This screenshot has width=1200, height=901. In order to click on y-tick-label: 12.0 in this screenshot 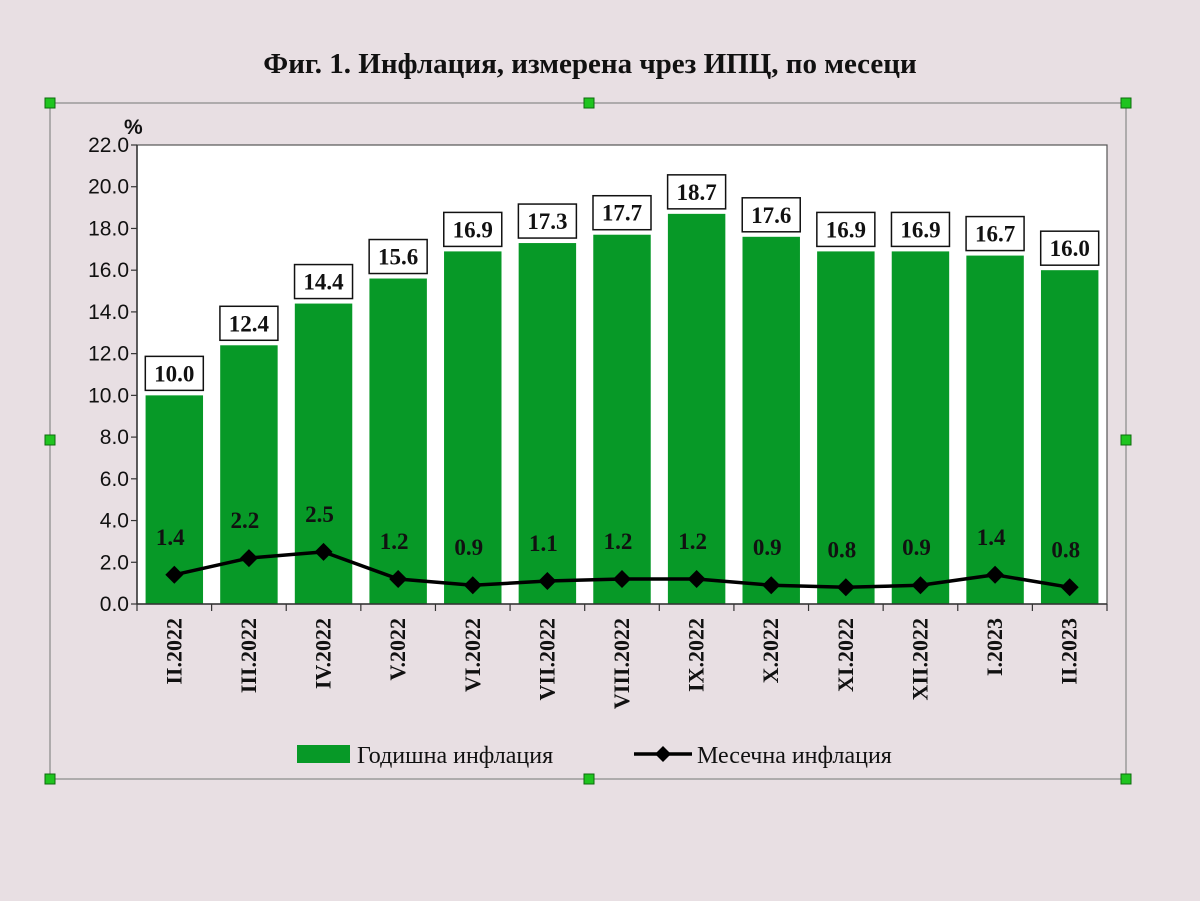, I will do `click(108, 354)`.